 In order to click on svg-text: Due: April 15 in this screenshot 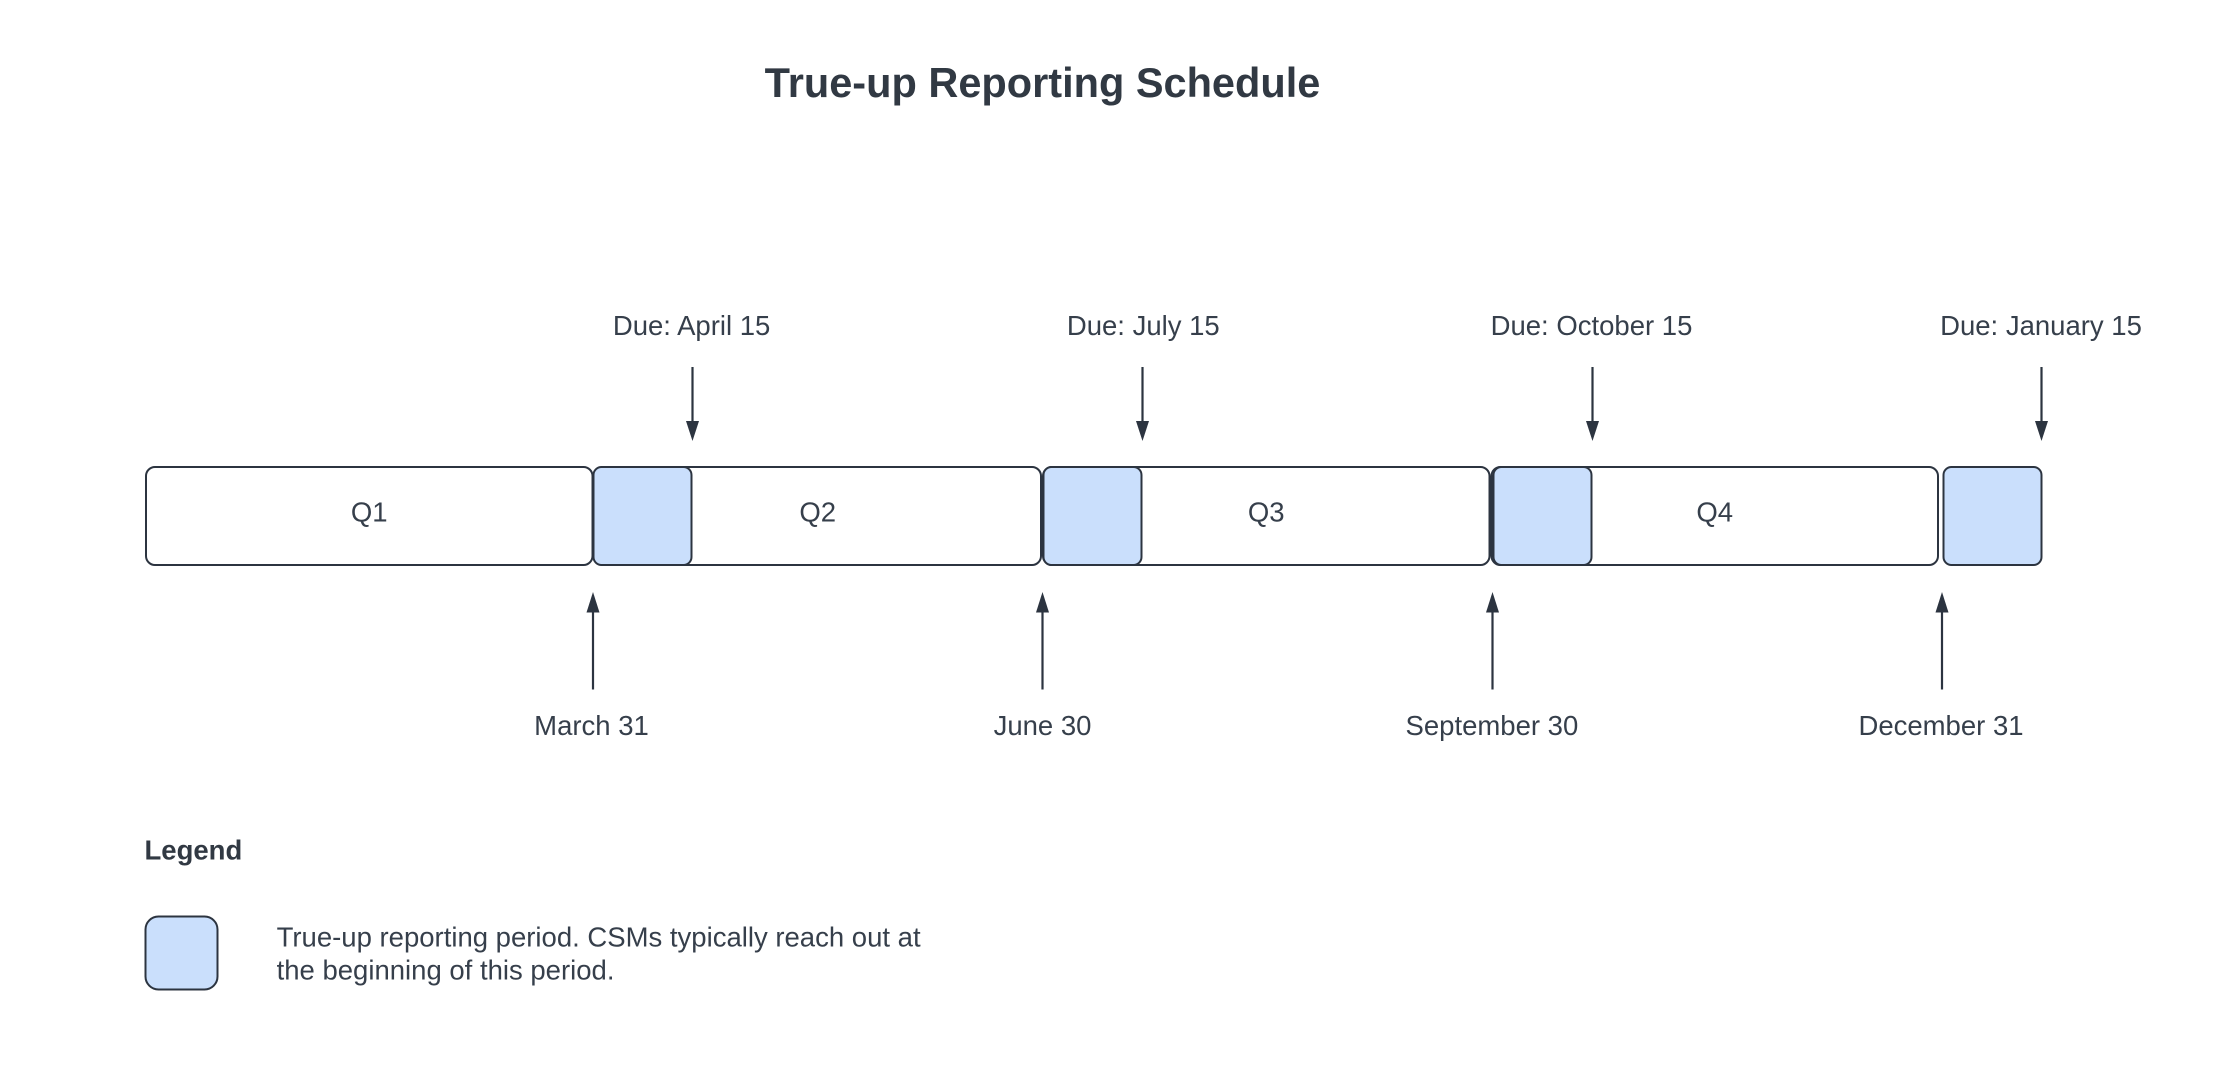, I will do `click(691, 325)`.